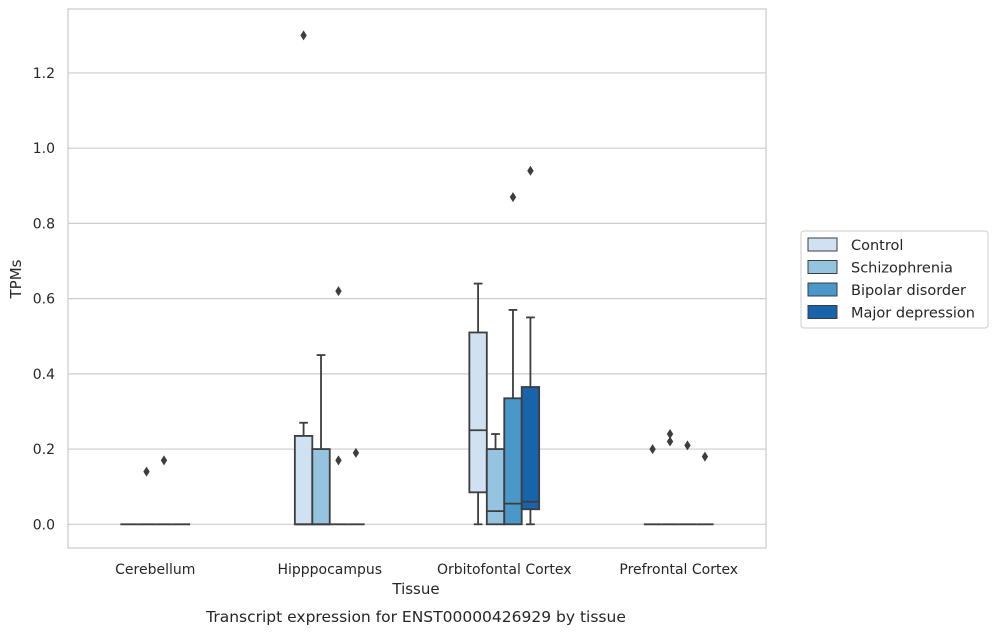 The height and width of the screenshot is (634, 997). I want to click on legend-item: Control, so click(855, 245).